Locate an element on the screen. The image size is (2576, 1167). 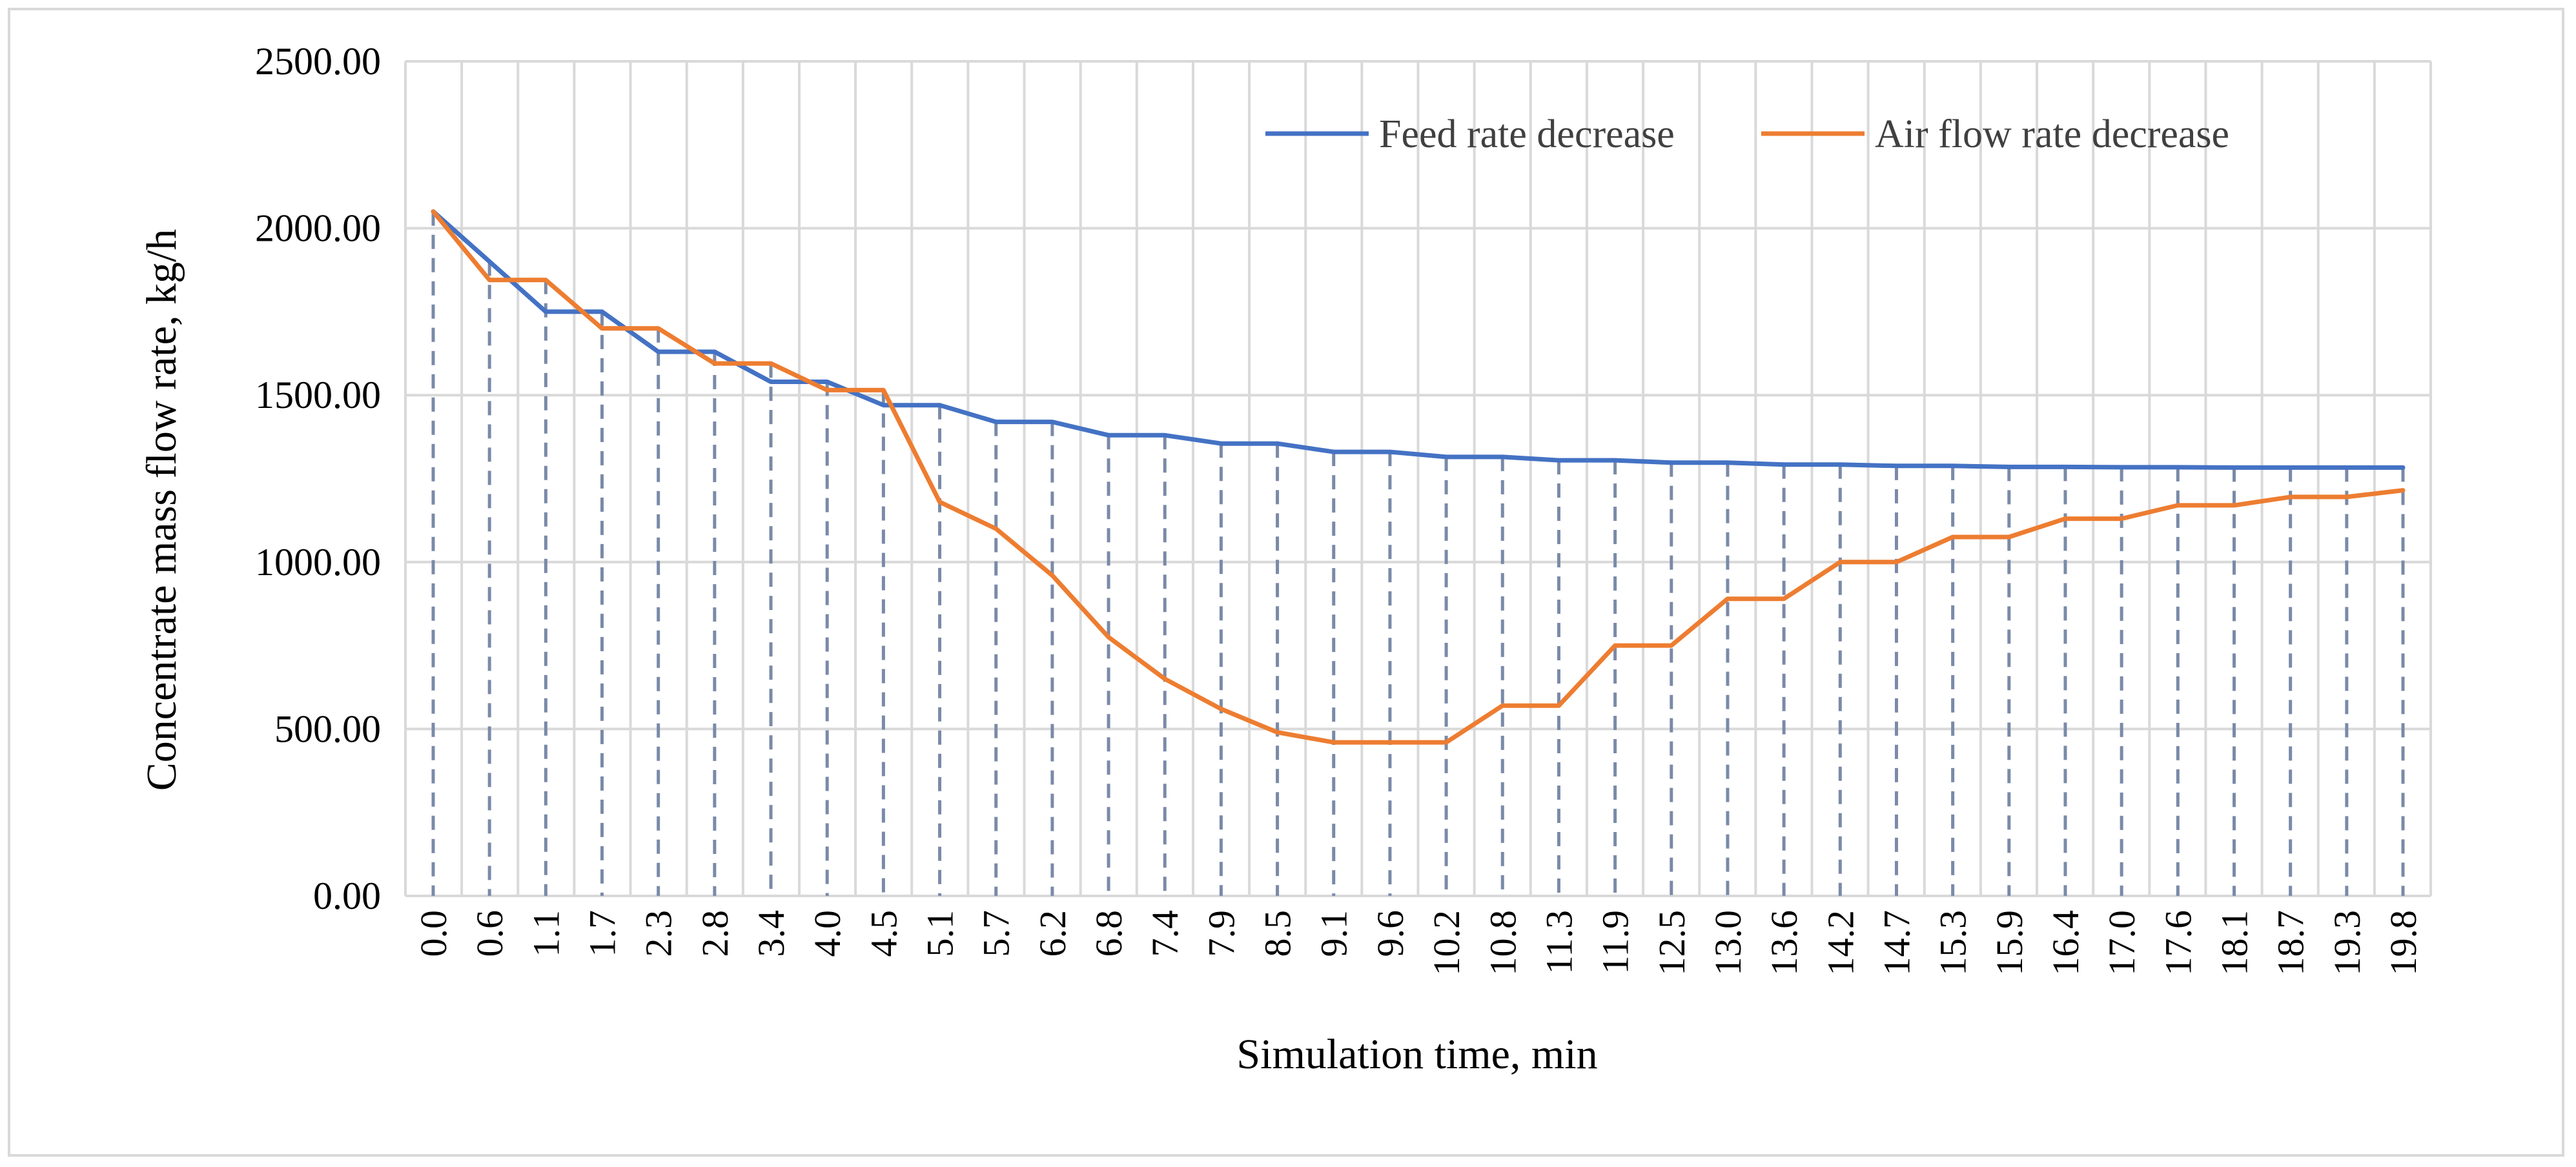
x-tick-label: 13.6 is located at coordinates (1784, 943).